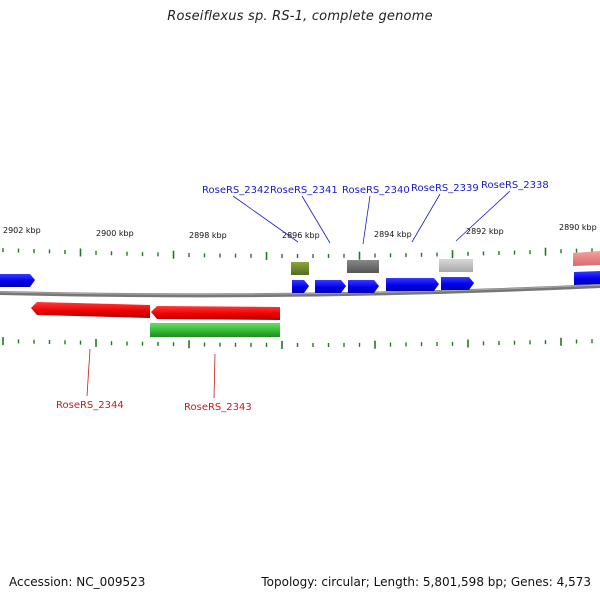  Describe the element at coordinates (456, 265) in the screenshot. I see `feature-light-gray` at that location.